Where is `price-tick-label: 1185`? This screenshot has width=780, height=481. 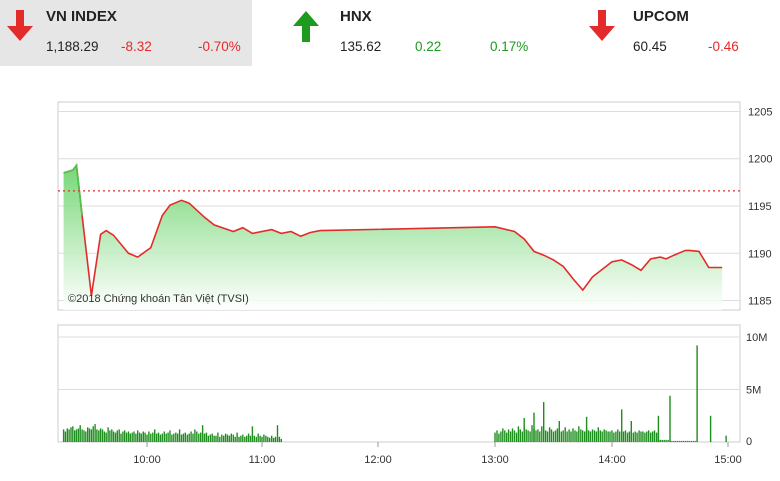 price-tick-label: 1185 is located at coordinates (760, 302).